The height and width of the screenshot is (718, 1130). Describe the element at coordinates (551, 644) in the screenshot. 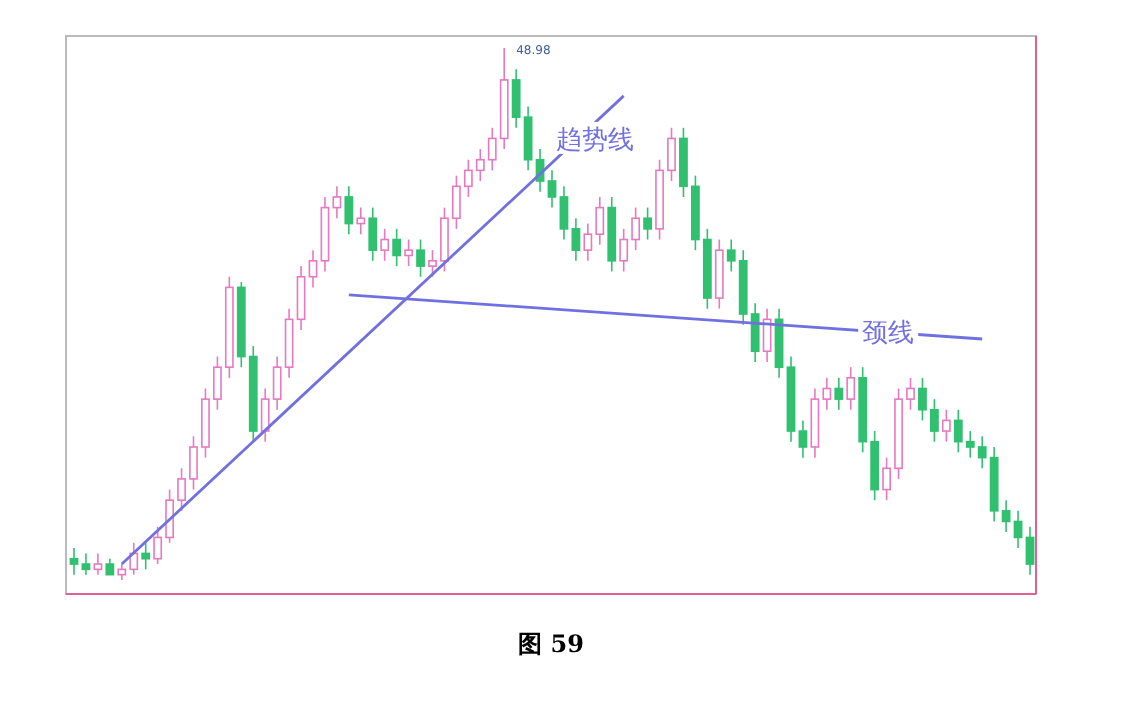

I see `text: 图 59` at that location.